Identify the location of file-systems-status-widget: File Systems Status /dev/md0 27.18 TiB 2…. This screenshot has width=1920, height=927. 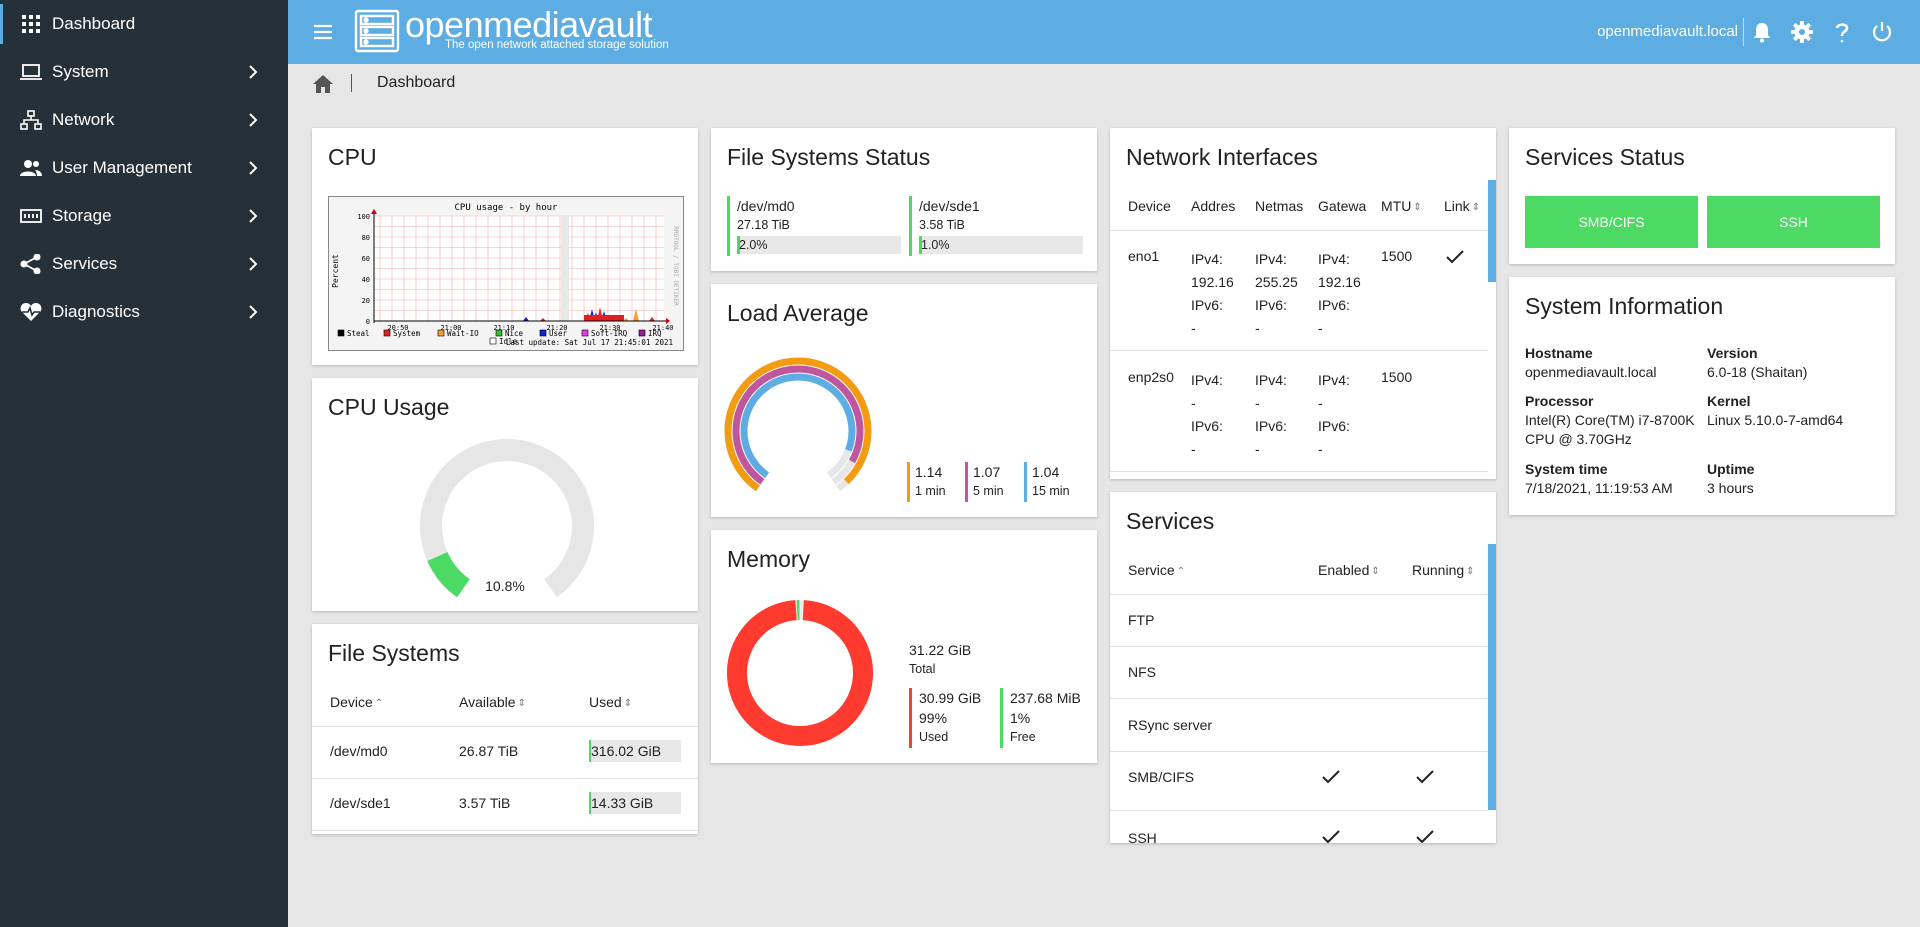
(904, 199).